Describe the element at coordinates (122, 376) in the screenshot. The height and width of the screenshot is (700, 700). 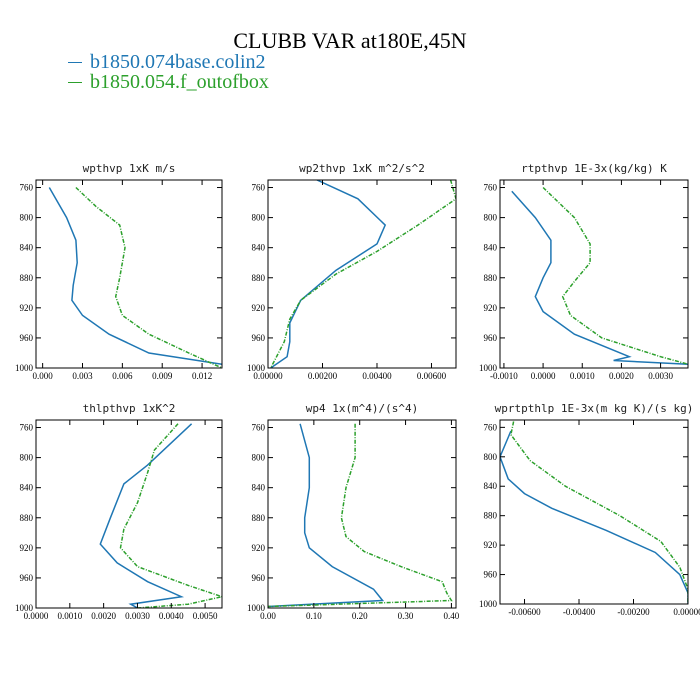
I see `x-tick-label: 0.006` at that location.